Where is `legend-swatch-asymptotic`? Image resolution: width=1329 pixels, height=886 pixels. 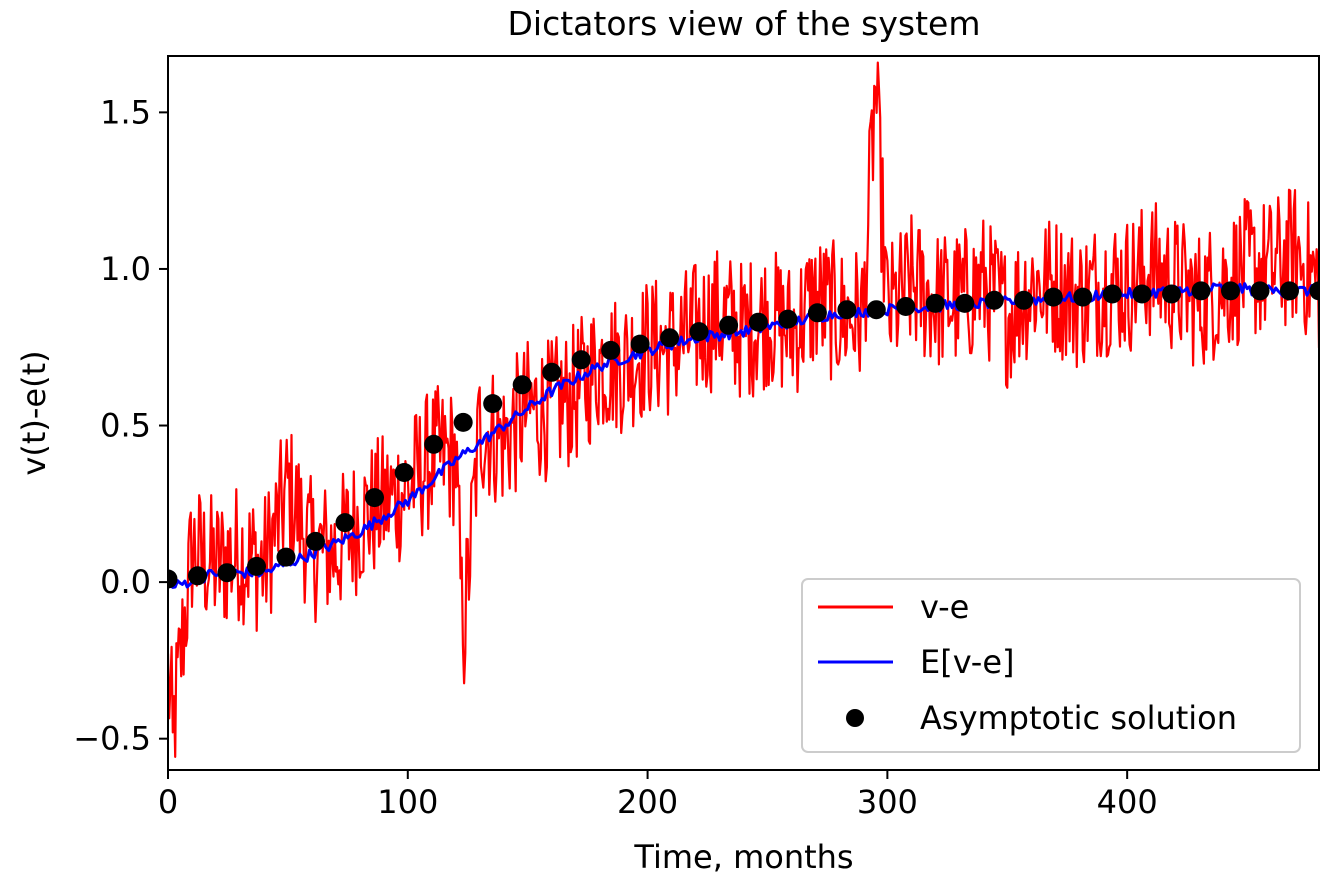 legend-swatch-asymptotic is located at coordinates (855, 718).